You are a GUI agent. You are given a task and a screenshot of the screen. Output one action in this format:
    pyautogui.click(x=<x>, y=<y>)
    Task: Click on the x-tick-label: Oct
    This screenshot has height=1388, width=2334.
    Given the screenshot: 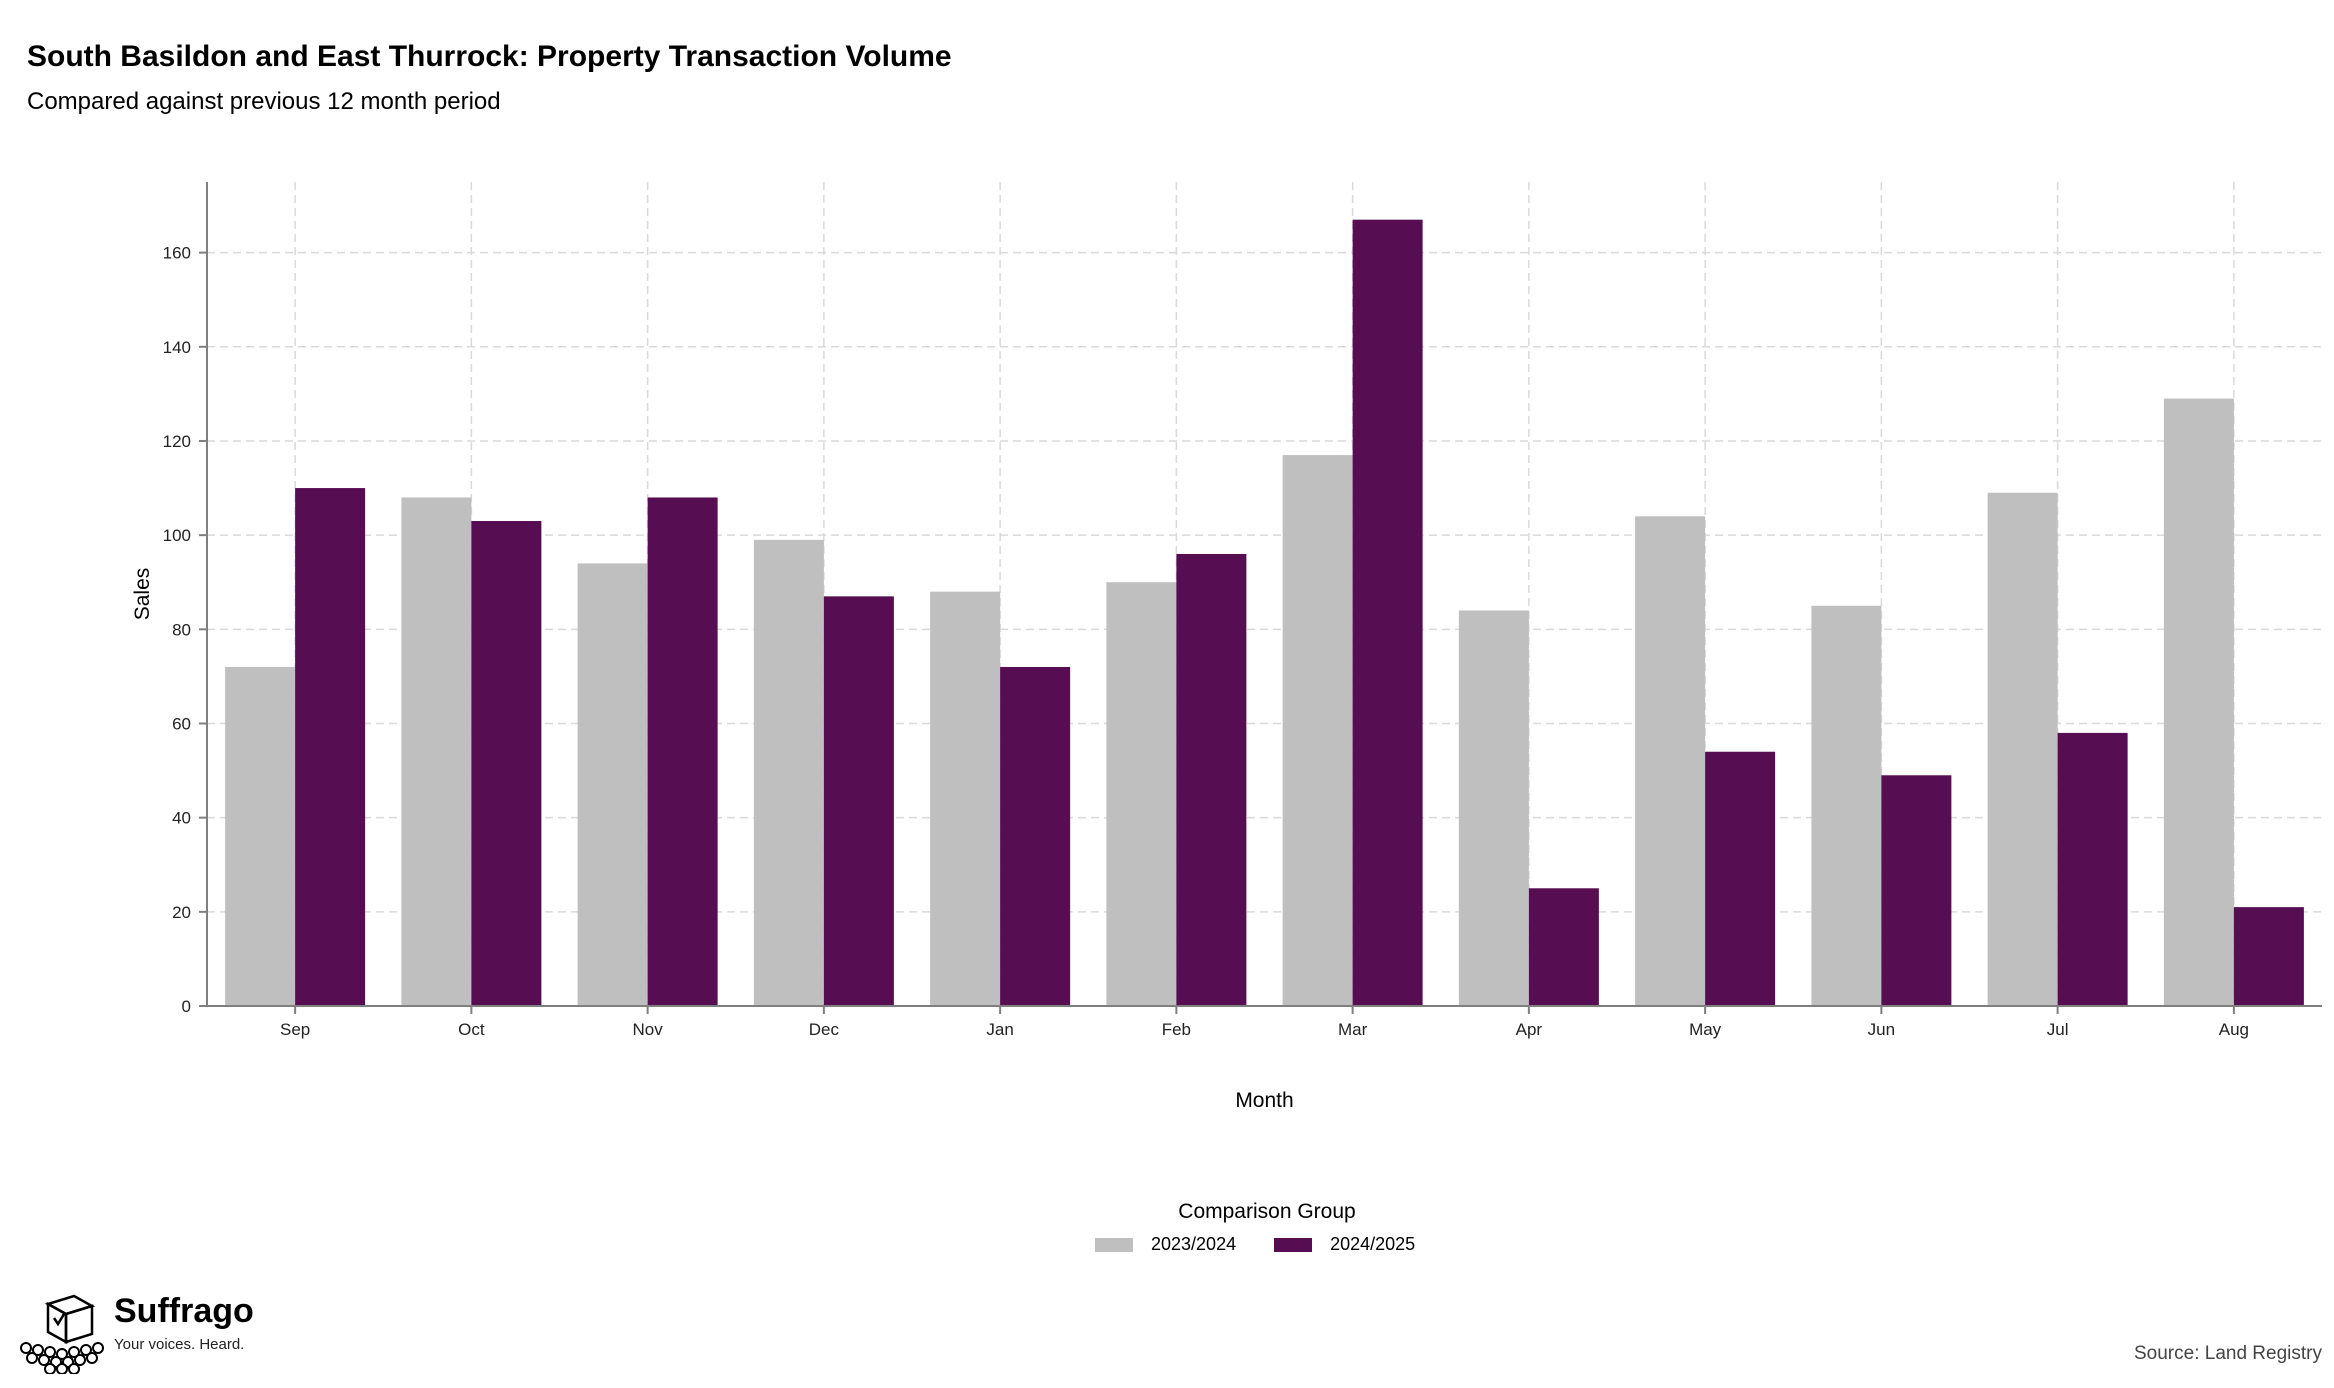 What is the action you would take?
    pyautogui.click(x=471, y=1029)
    